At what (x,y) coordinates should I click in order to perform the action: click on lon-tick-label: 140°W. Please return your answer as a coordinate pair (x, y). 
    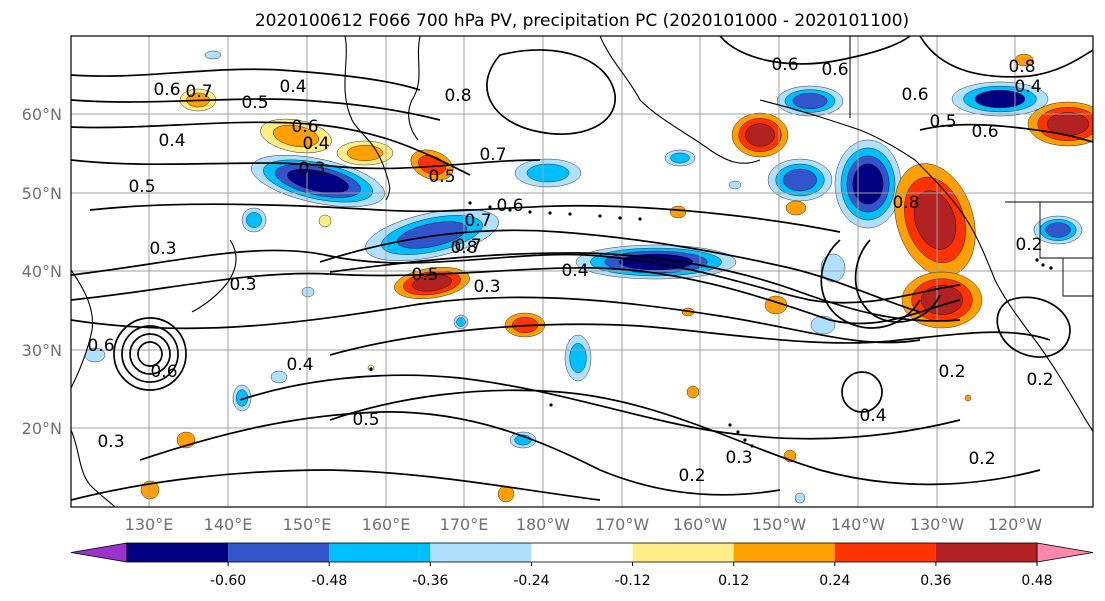
    Looking at the image, I should click on (858, 524).